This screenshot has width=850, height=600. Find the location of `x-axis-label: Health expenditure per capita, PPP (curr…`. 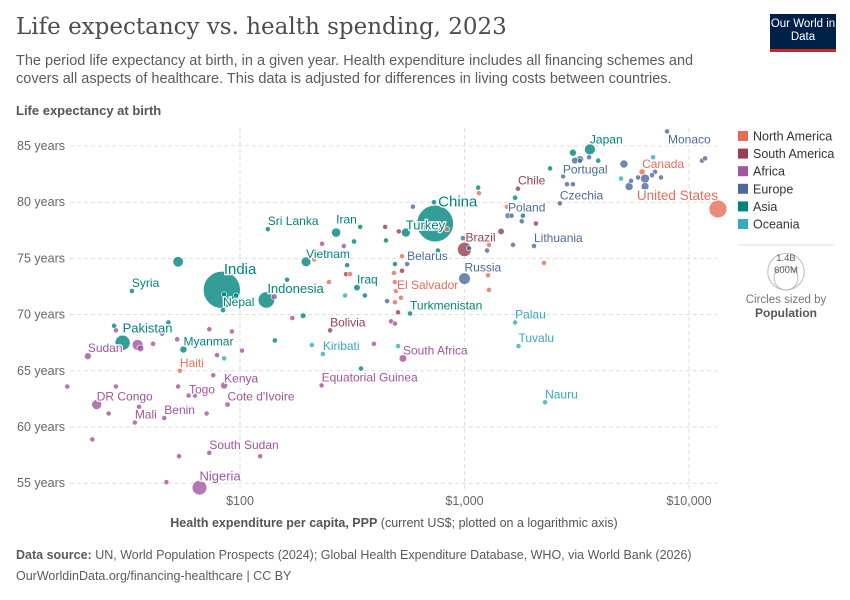

x-axis-label: Health expenditure per capita, PPP (curr… is located at coordinates (393, 523).